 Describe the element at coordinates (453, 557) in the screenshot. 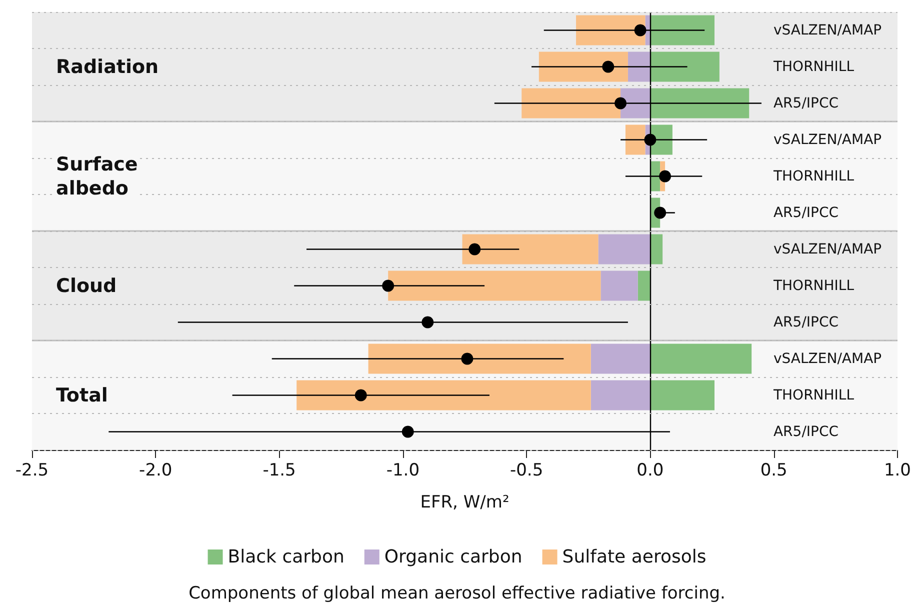

I see `legend-label: Organic carbon` at that location.